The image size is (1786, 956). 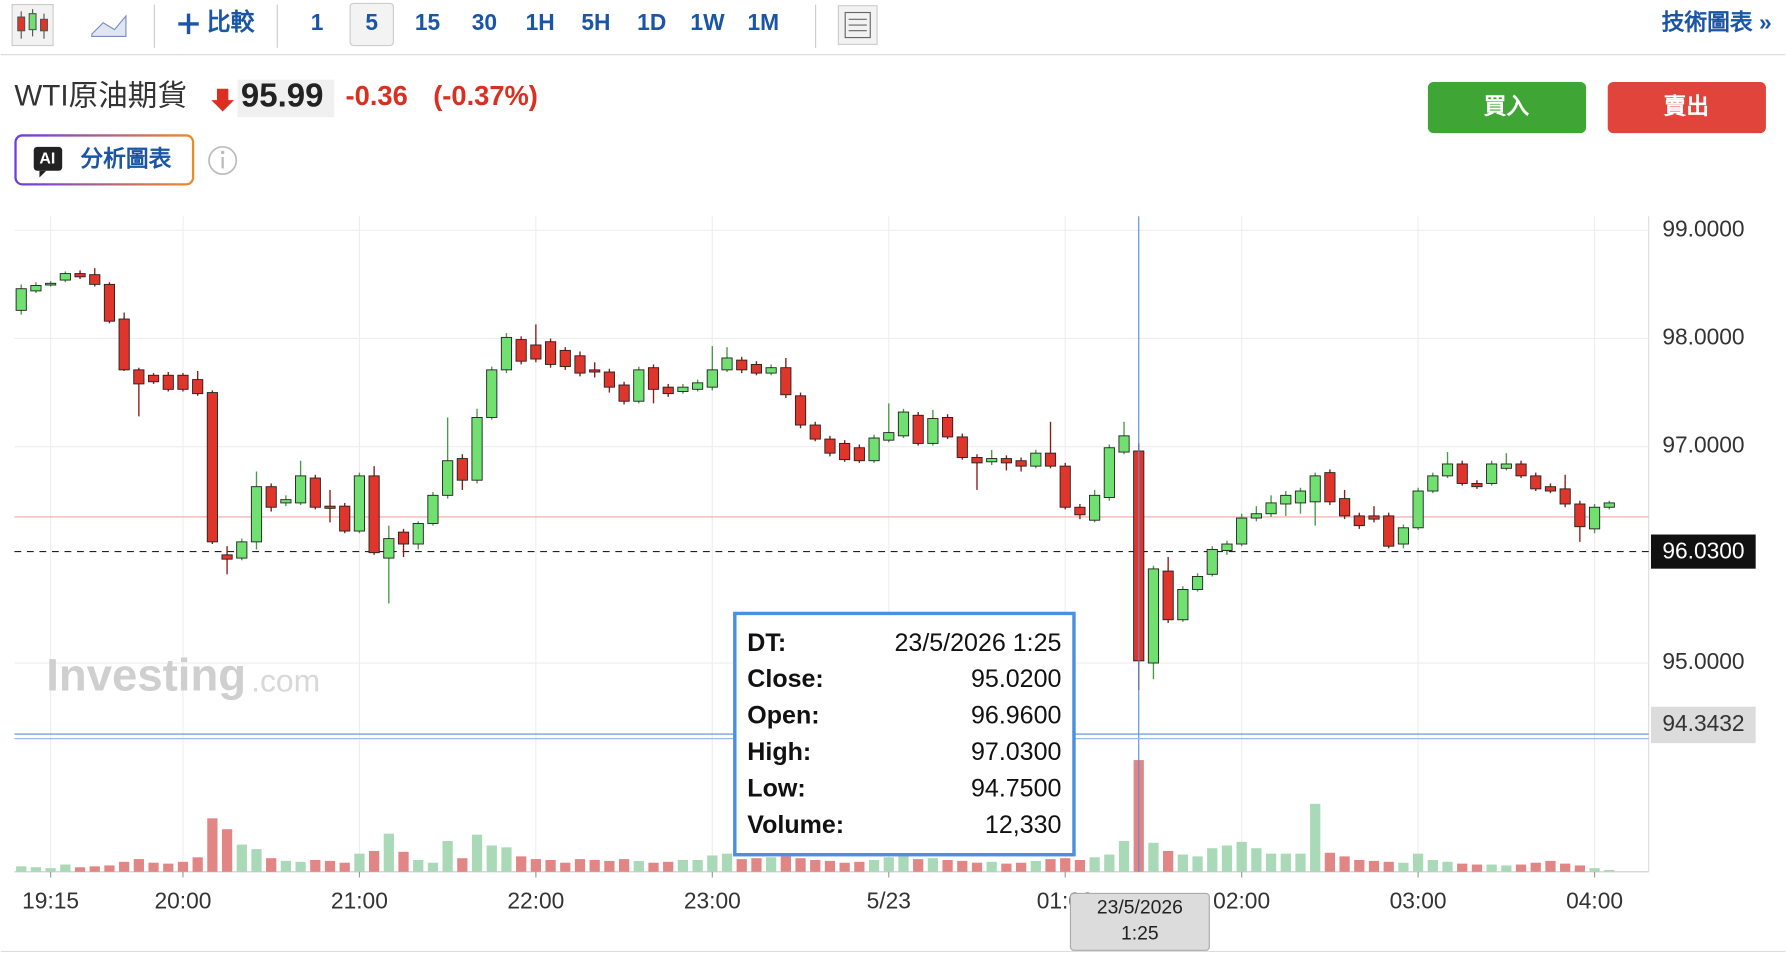 I want to click on sell-button: 賣出, so click(x=1686, y=107).